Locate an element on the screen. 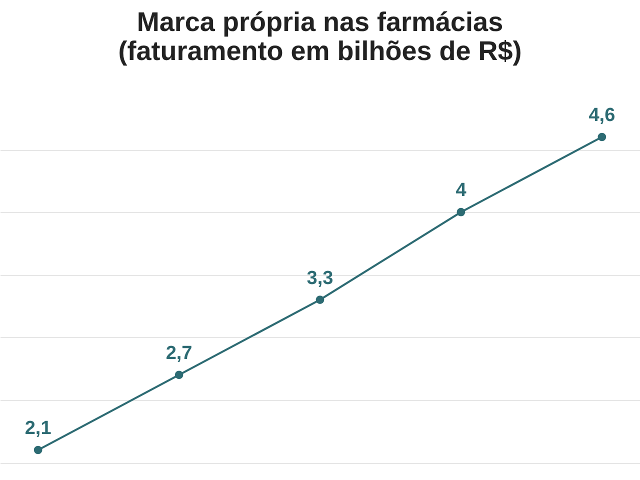 The width and height of the screenshot is (640, 480). data-label: 2,1 is located at coordinates (38, 428).